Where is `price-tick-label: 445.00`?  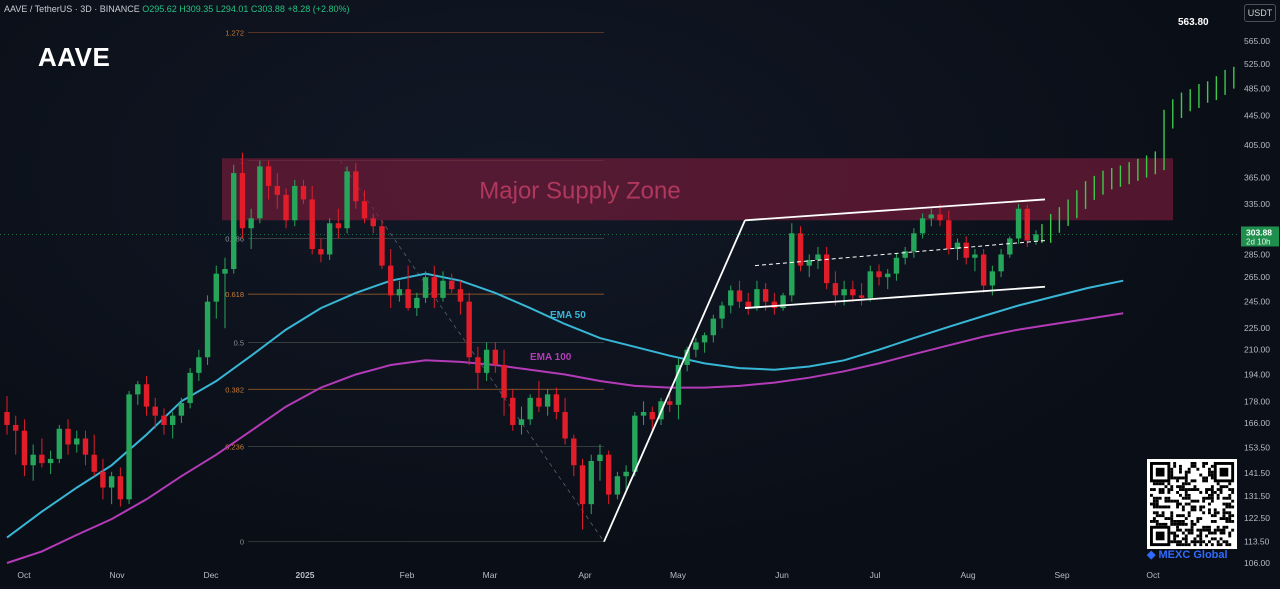
price-tick-label: 445.00 is located at coordinates (1257, 115).